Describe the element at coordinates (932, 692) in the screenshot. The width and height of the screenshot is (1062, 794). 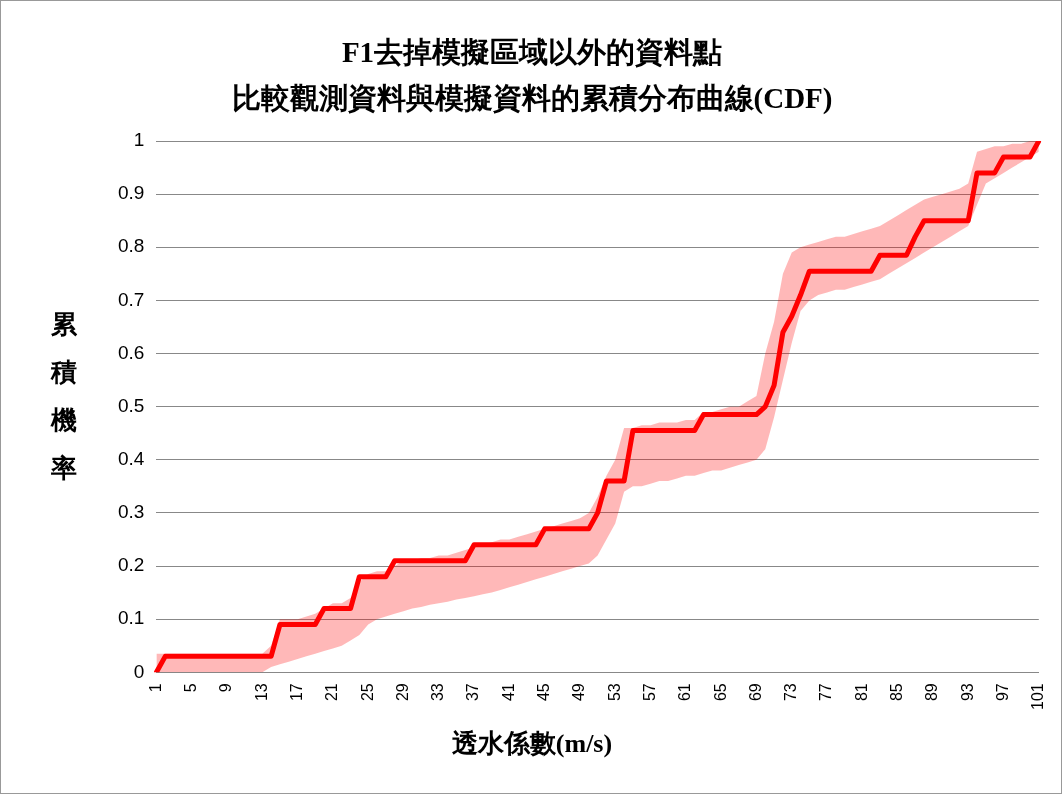
I see `x-tick-label: 89` at that location.